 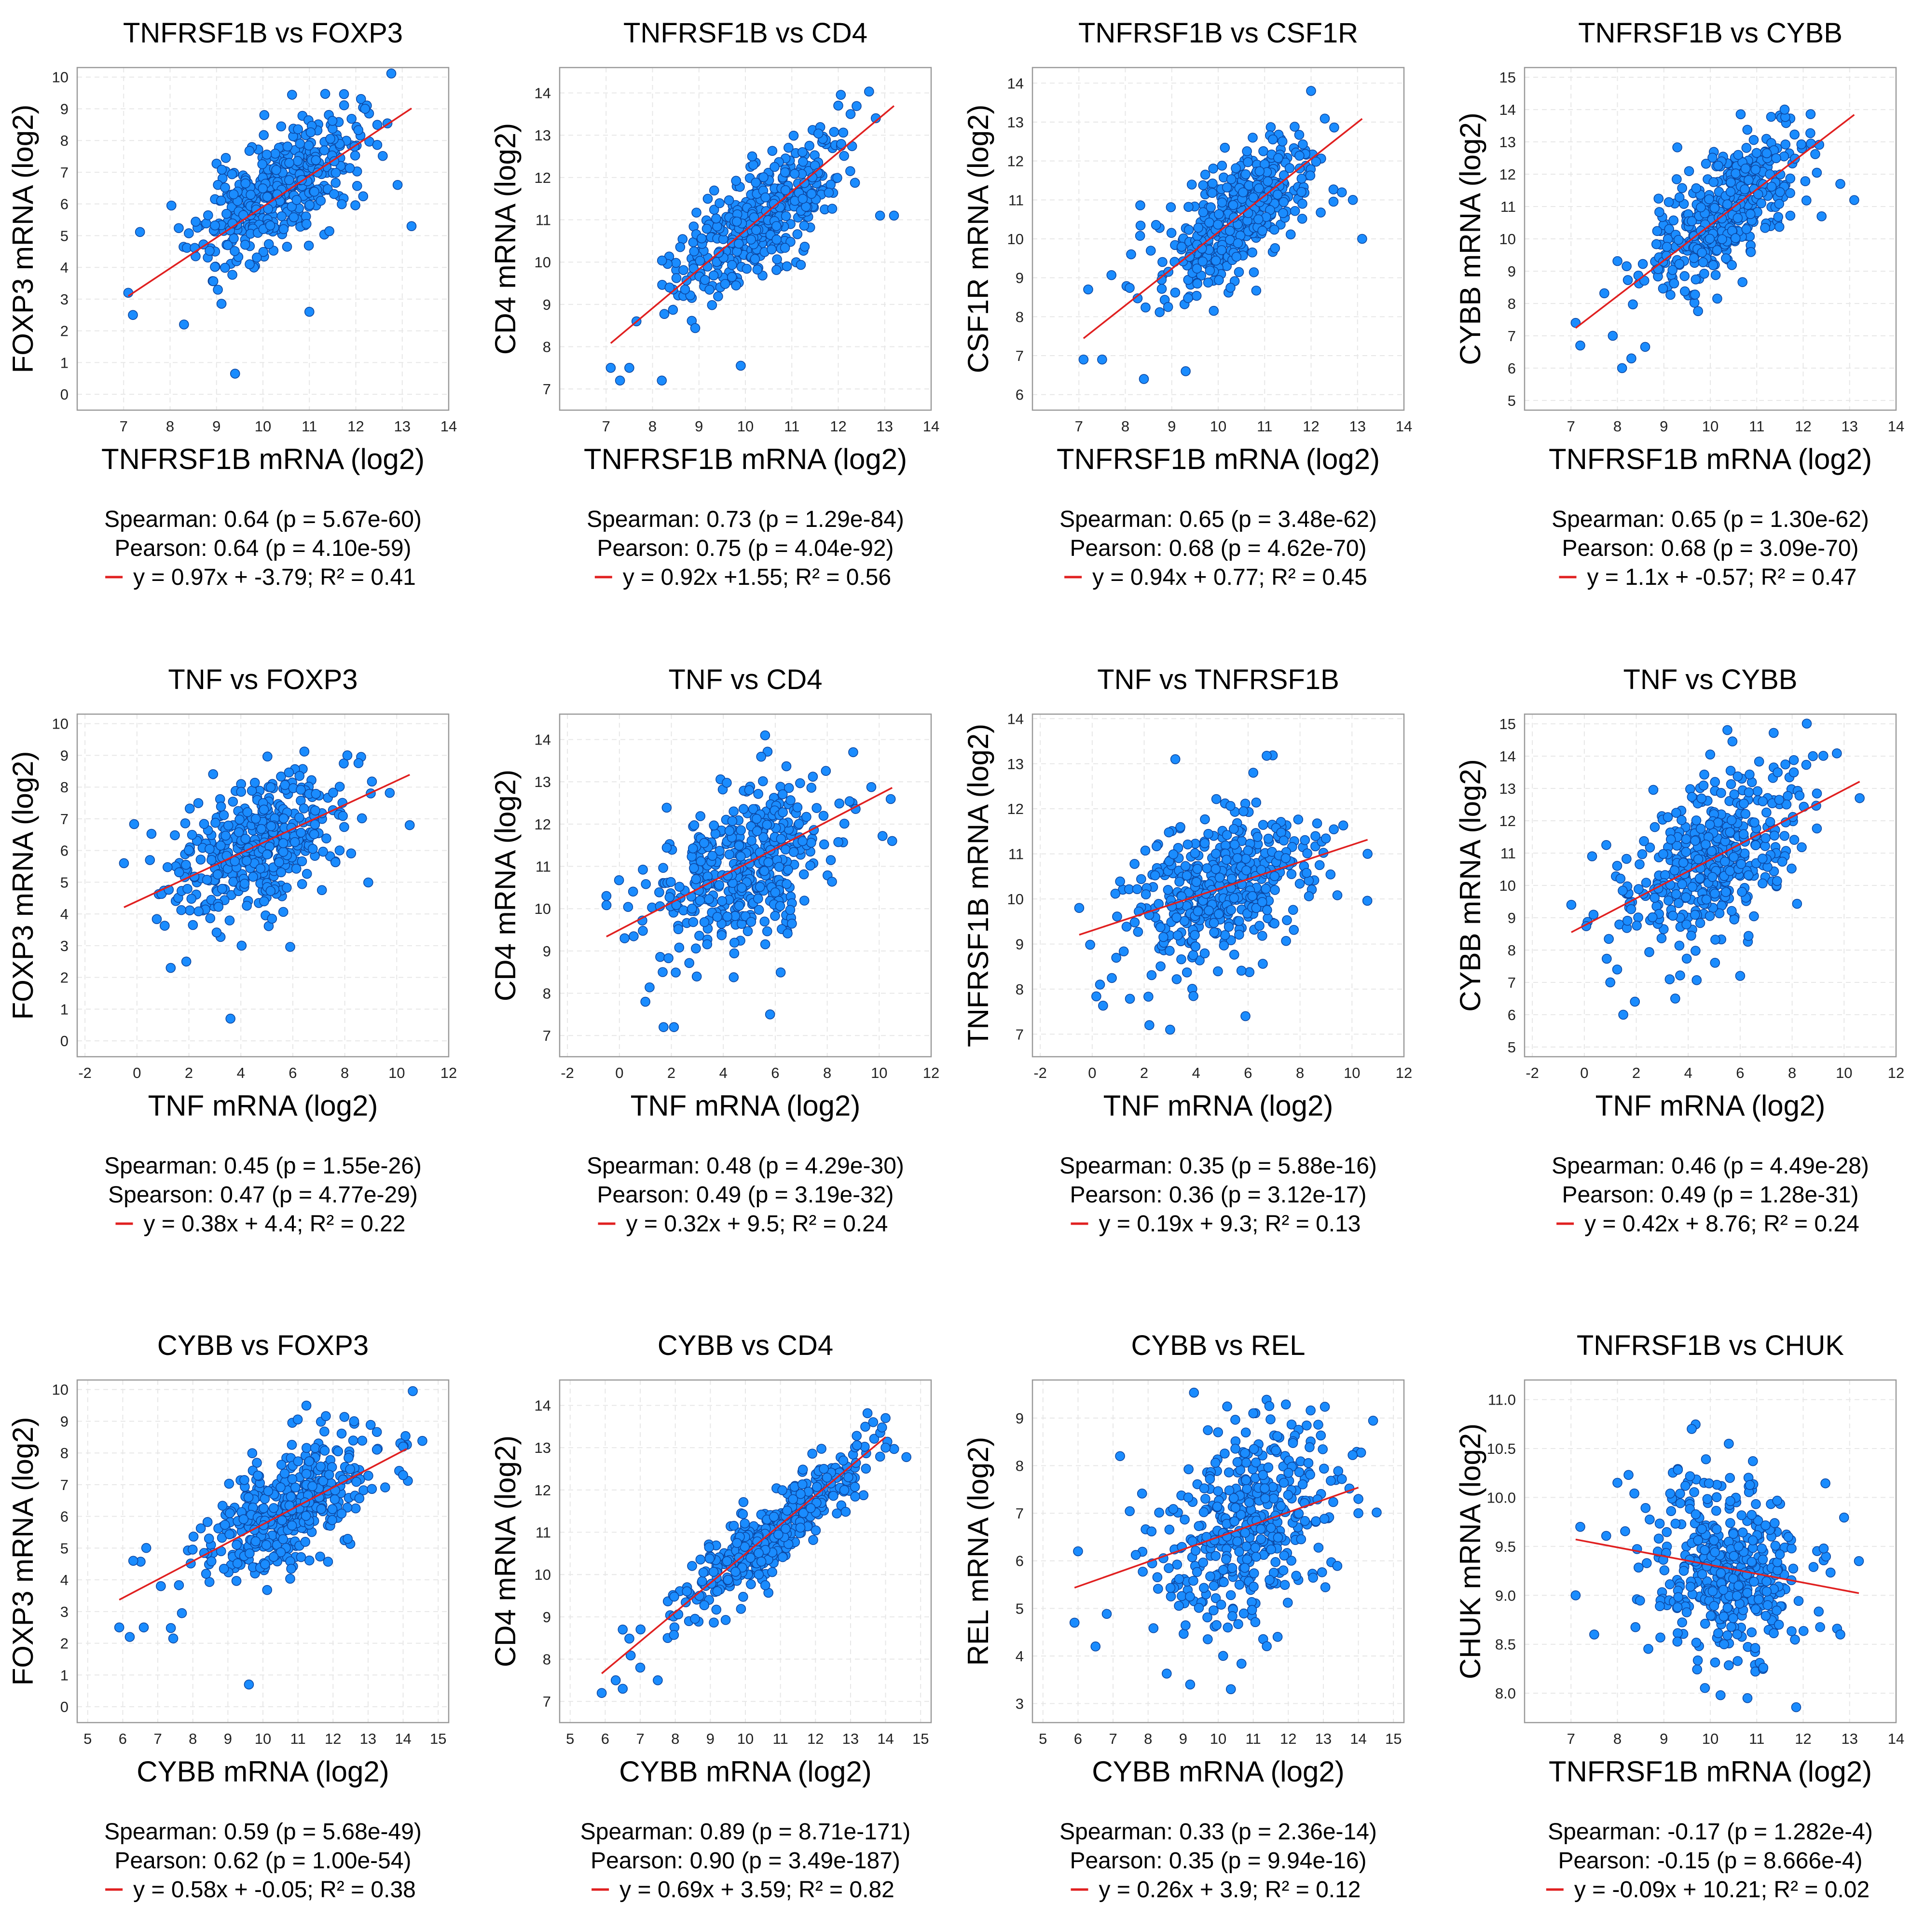 I want to click on x-tick-label: 14, so click(x=885, y=1738).